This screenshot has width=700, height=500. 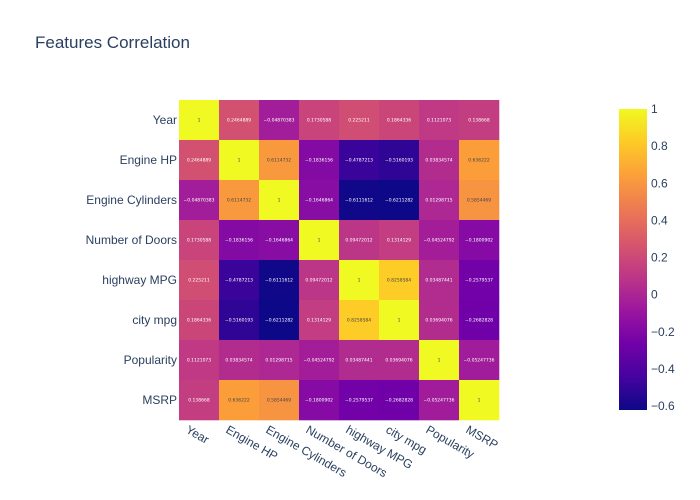 I want to click on colorbar-tick-label: 0.2, so click(x=659, y=258).